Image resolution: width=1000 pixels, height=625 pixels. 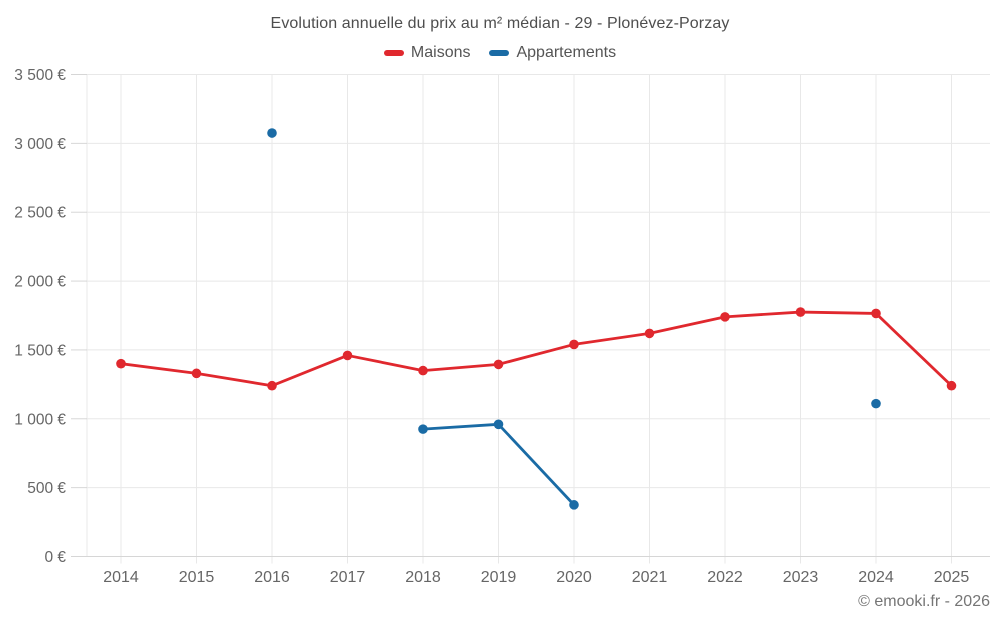 What do you see at coordinates (876, 403) in the screenshot?
I see `appartements-point-2024` at bounding box center [876, 403].